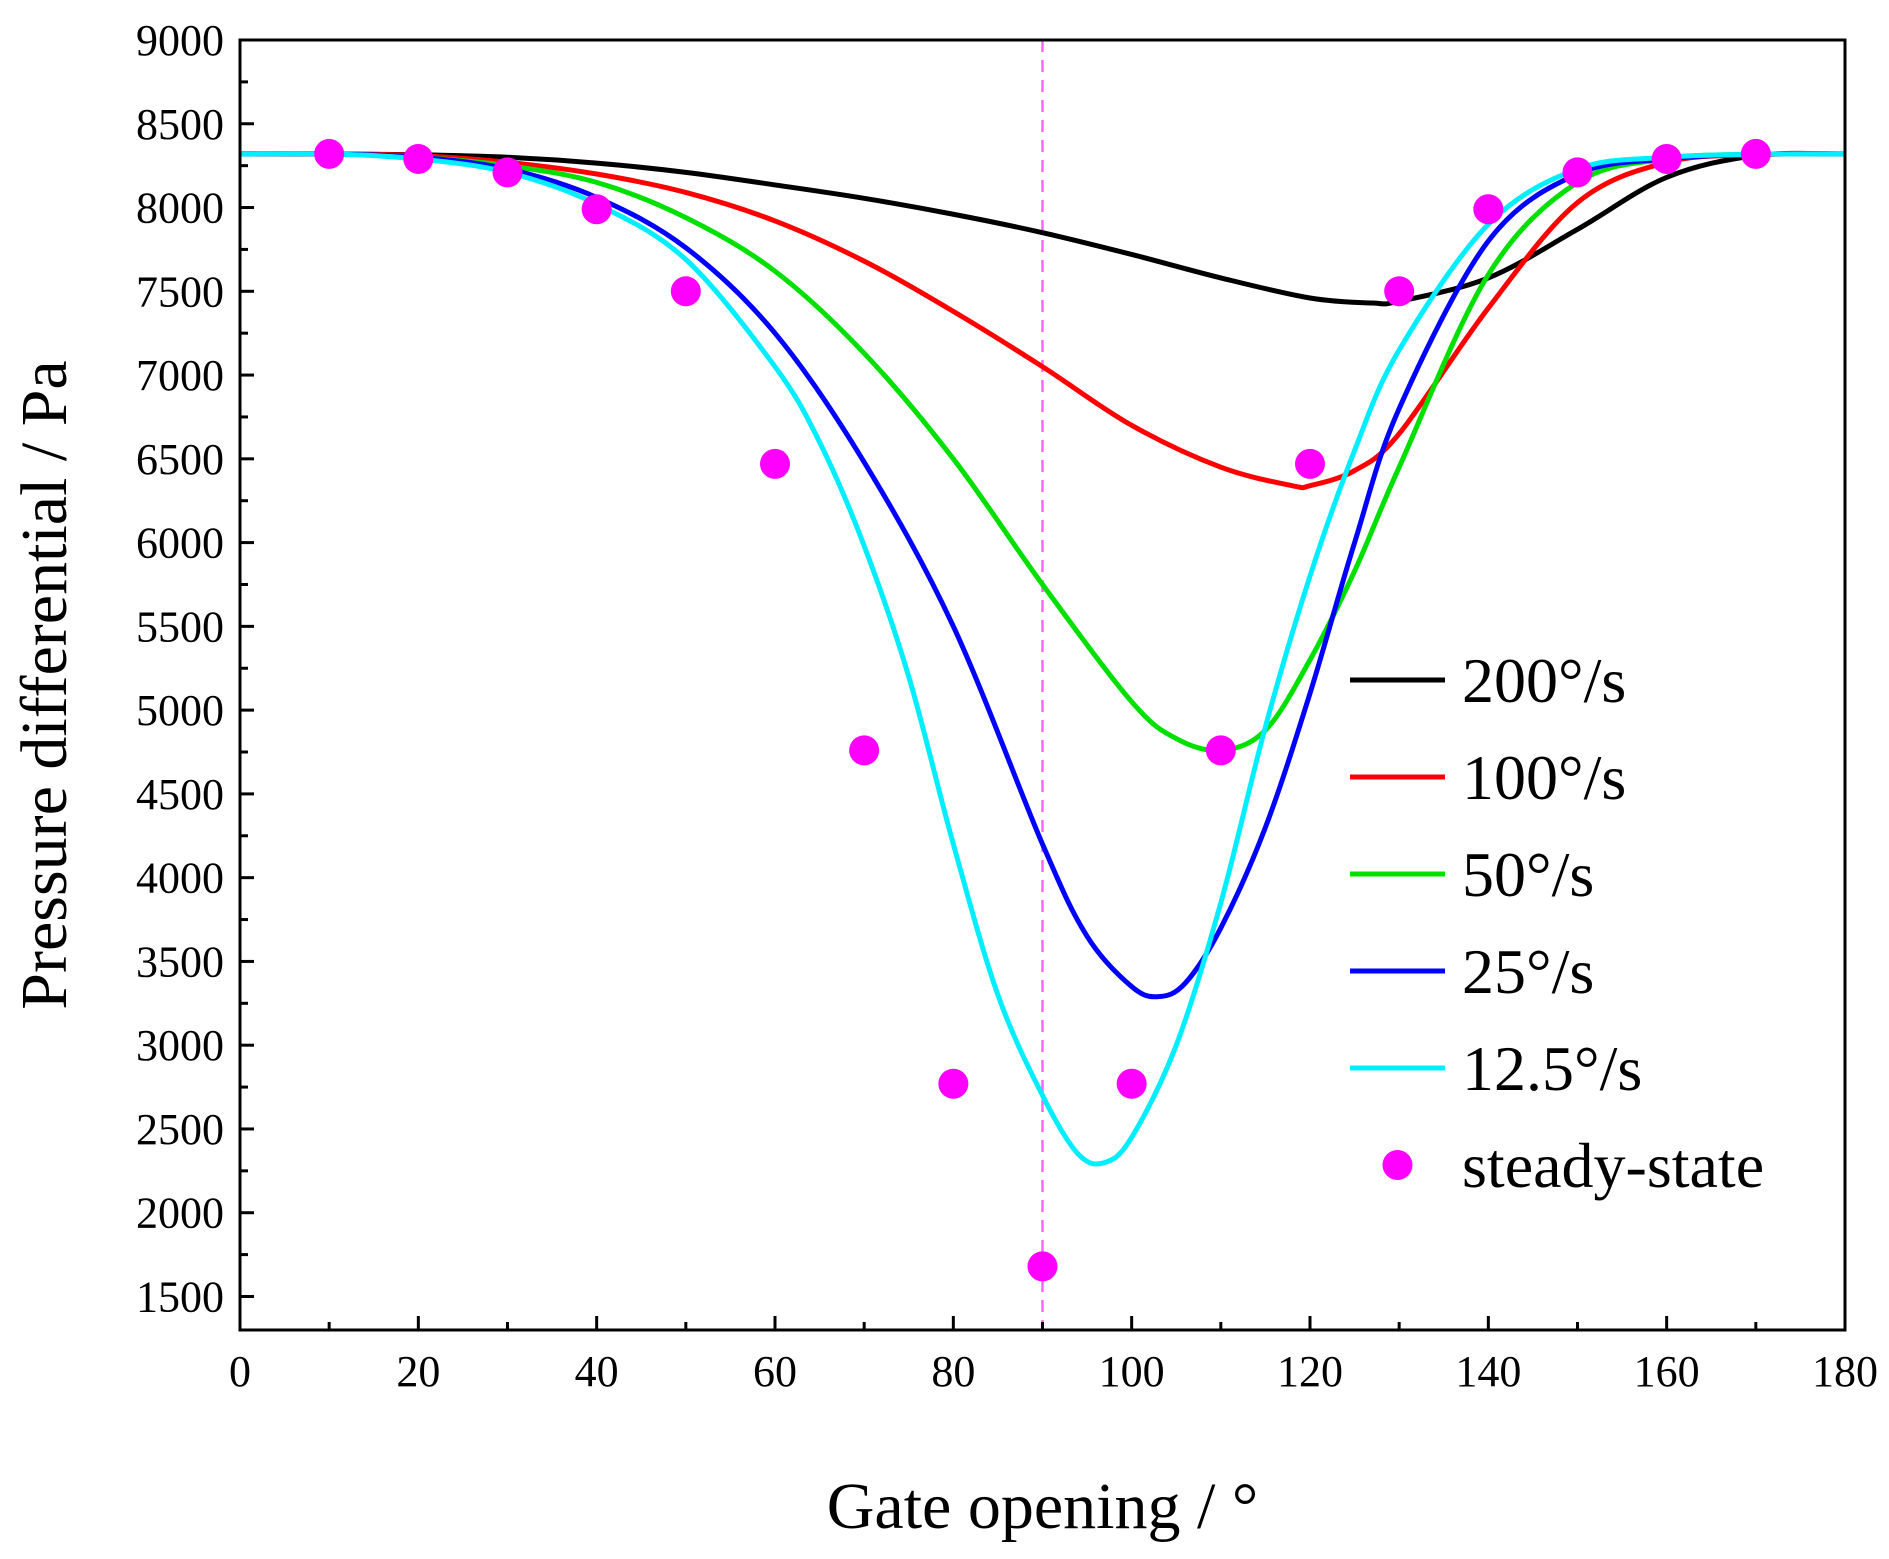  What do you see at coordinates (1488, 1371) in the screenshot?
I see `x-tick-label: 140` at bounding box center [1488, 1371].